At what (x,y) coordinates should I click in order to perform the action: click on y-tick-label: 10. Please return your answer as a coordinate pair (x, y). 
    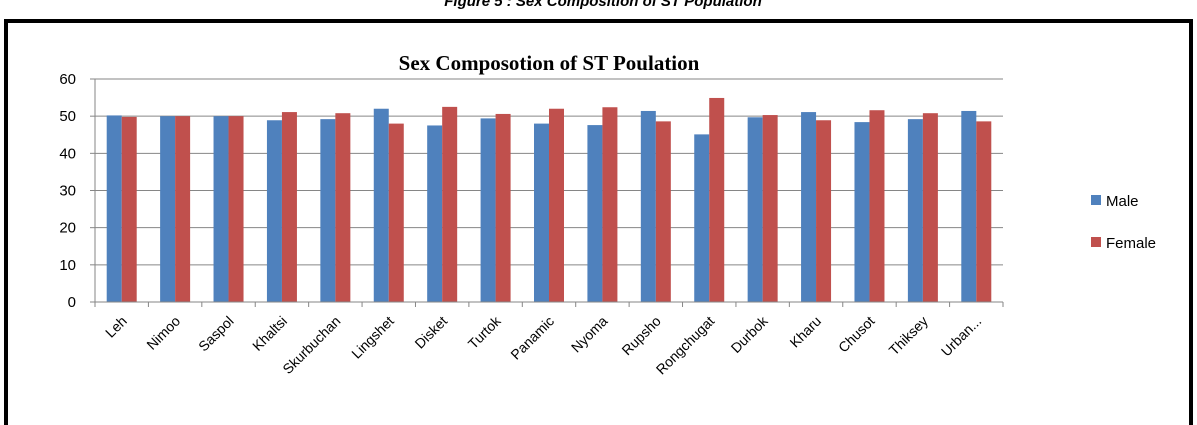
    Looking at the image, I should click on (67, 265).